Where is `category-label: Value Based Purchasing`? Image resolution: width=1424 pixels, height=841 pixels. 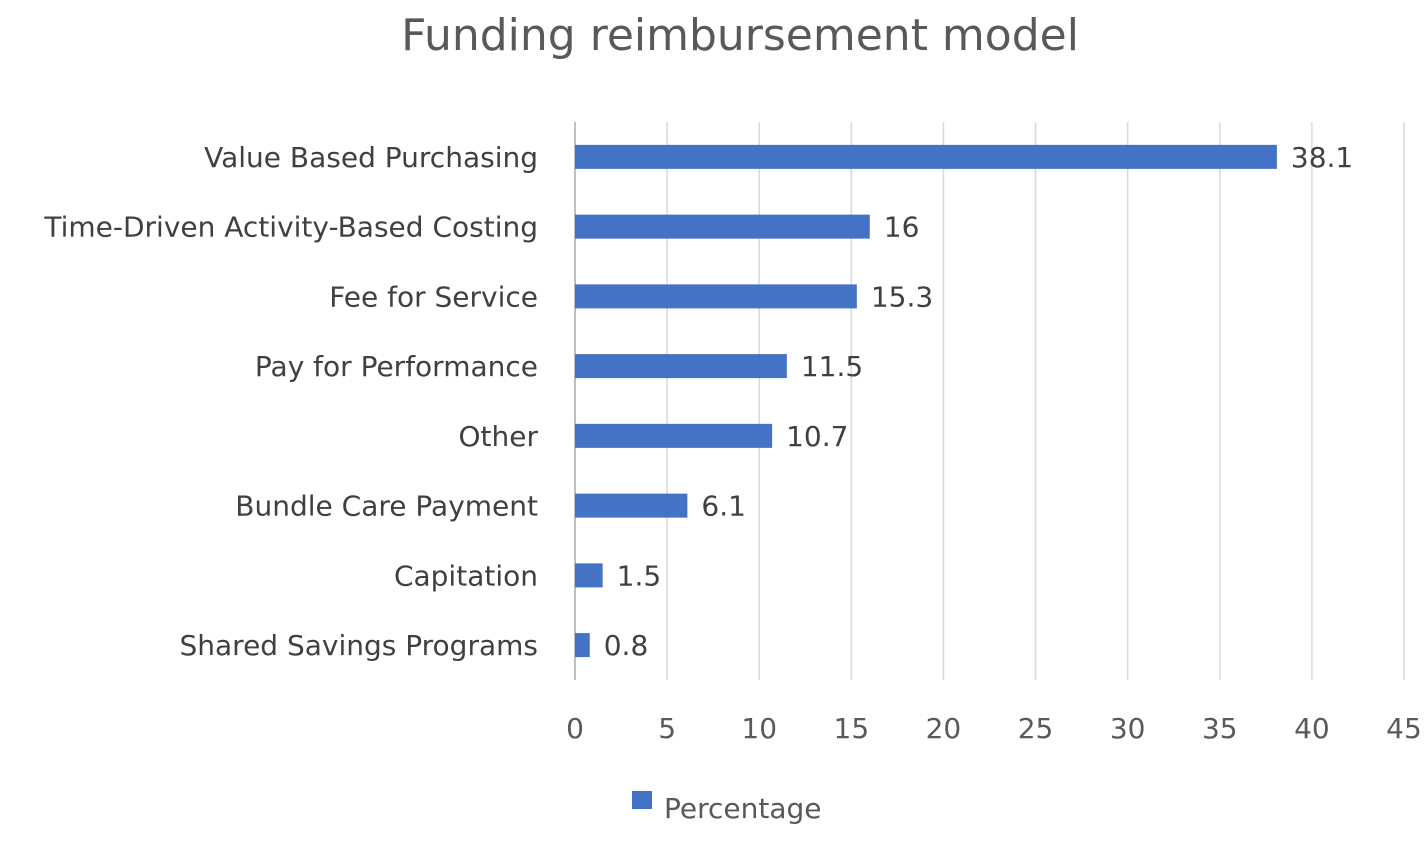
category-label: Value Based Purchasing is located at coordinates (371, 157).